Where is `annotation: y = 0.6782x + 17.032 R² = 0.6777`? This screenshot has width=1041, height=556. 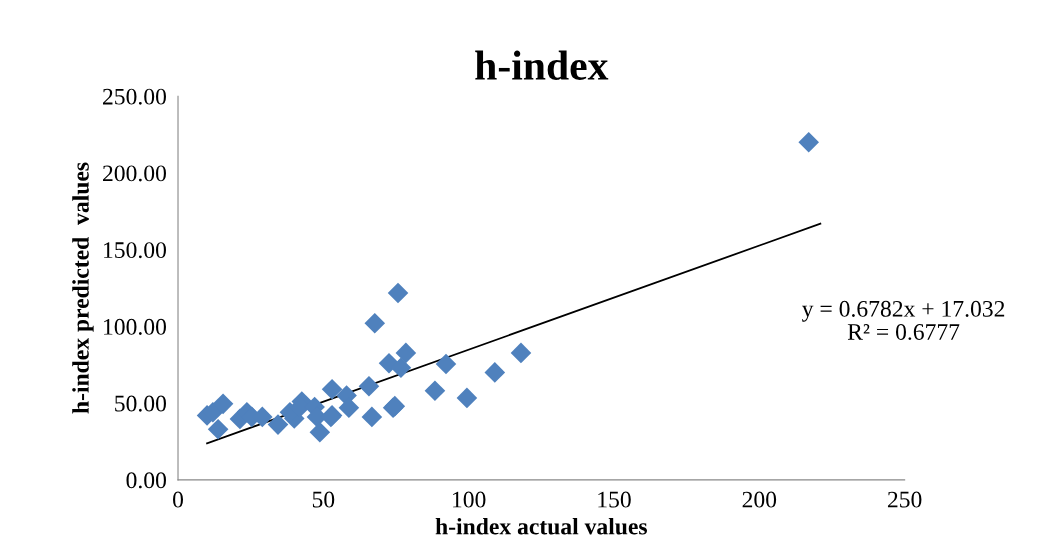
annotation: y = 0.6782x + 17.032 R² = 0.6777 is located at coordinates (903, 320).